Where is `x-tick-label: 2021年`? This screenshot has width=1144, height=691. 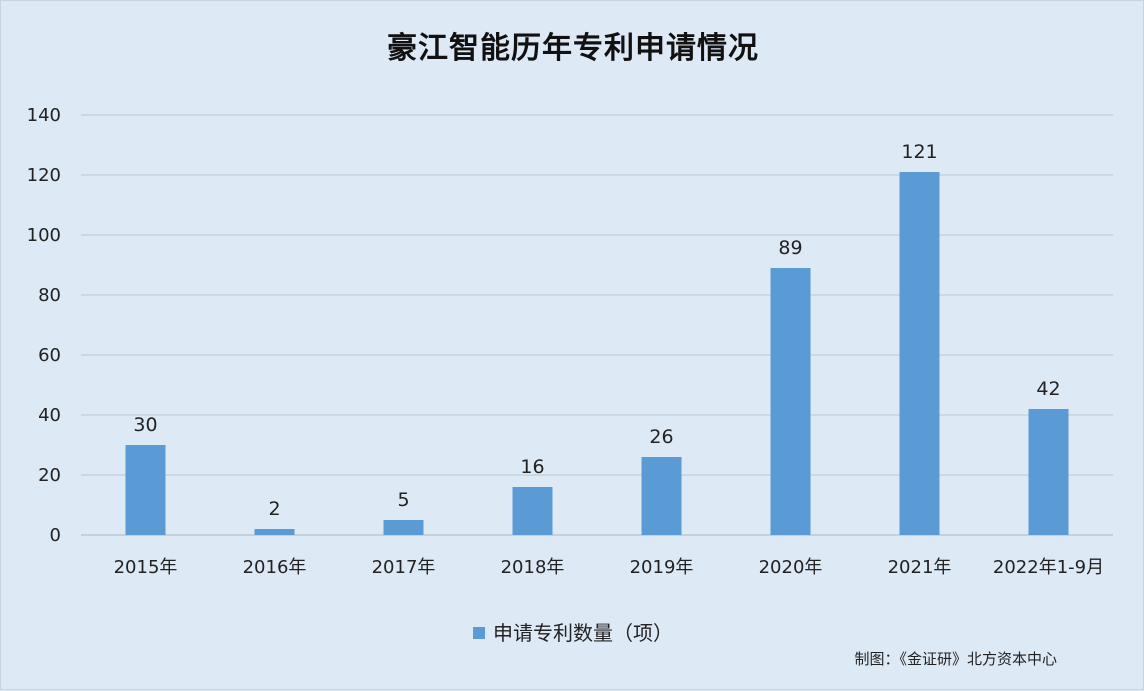 x-tick-label: 2021年 is located at coordinates (920, 567).